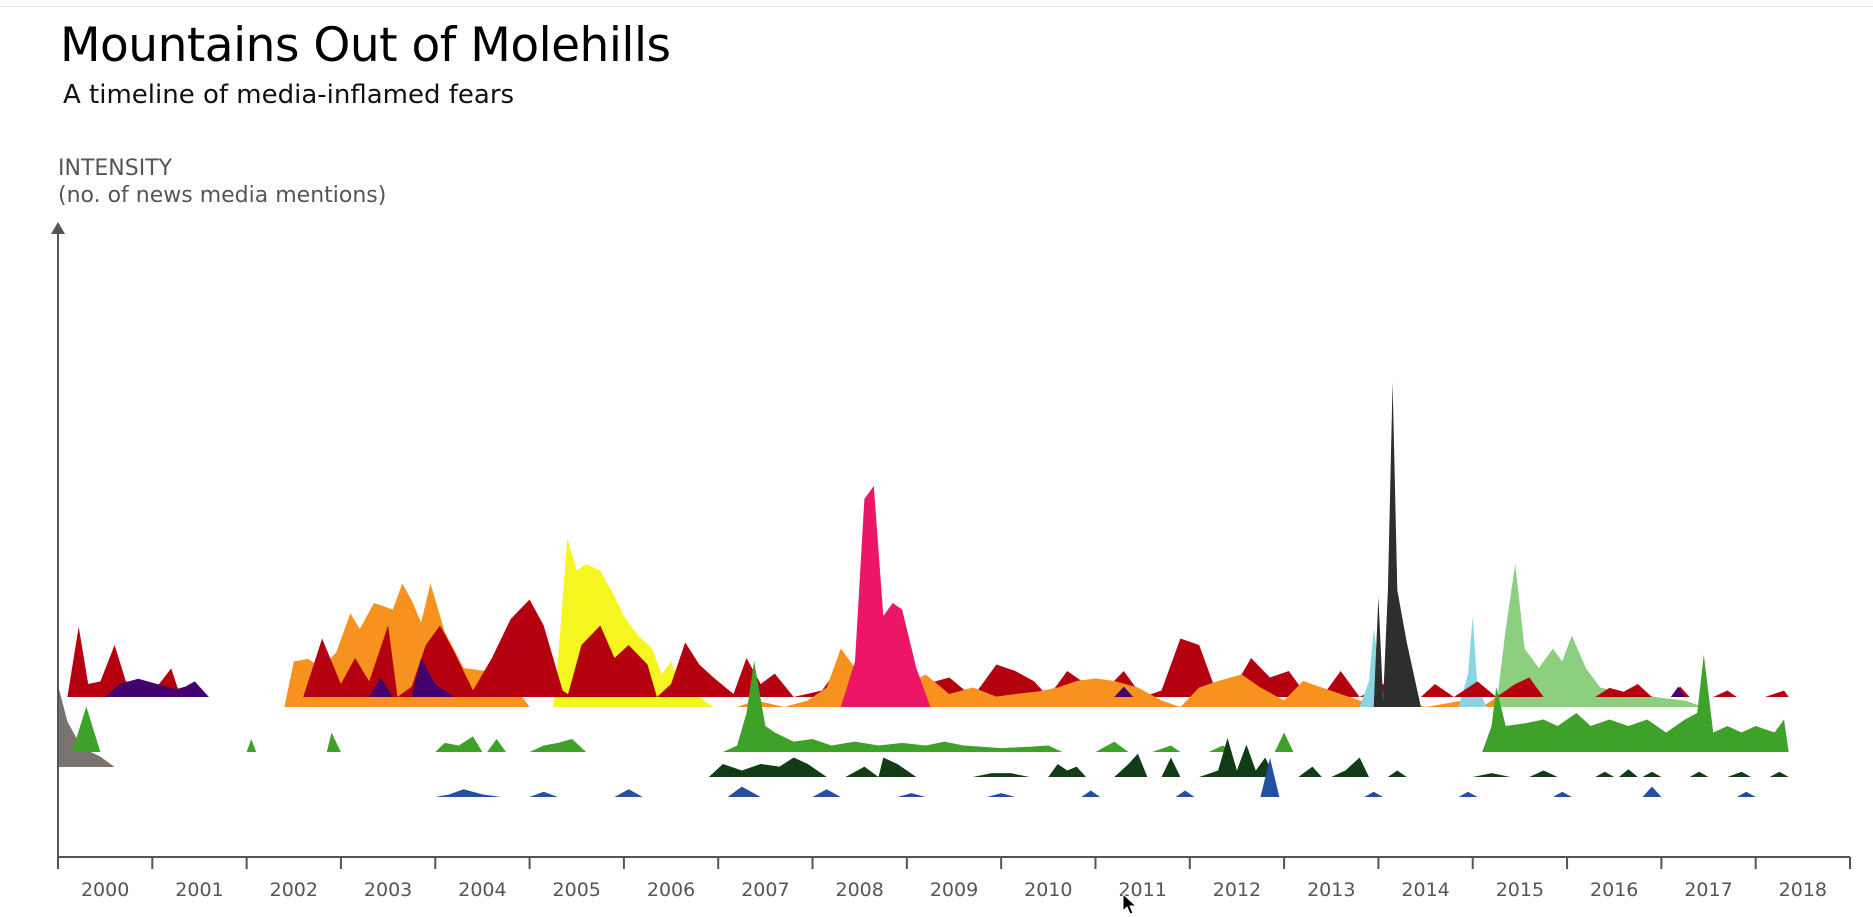 This screenshot has width=1873, height=917. What do you see at coordinates (365, 45) in the screenshot?
I see `chart-title: Mountains Out of Molehills` at bounding box center [365, 45].